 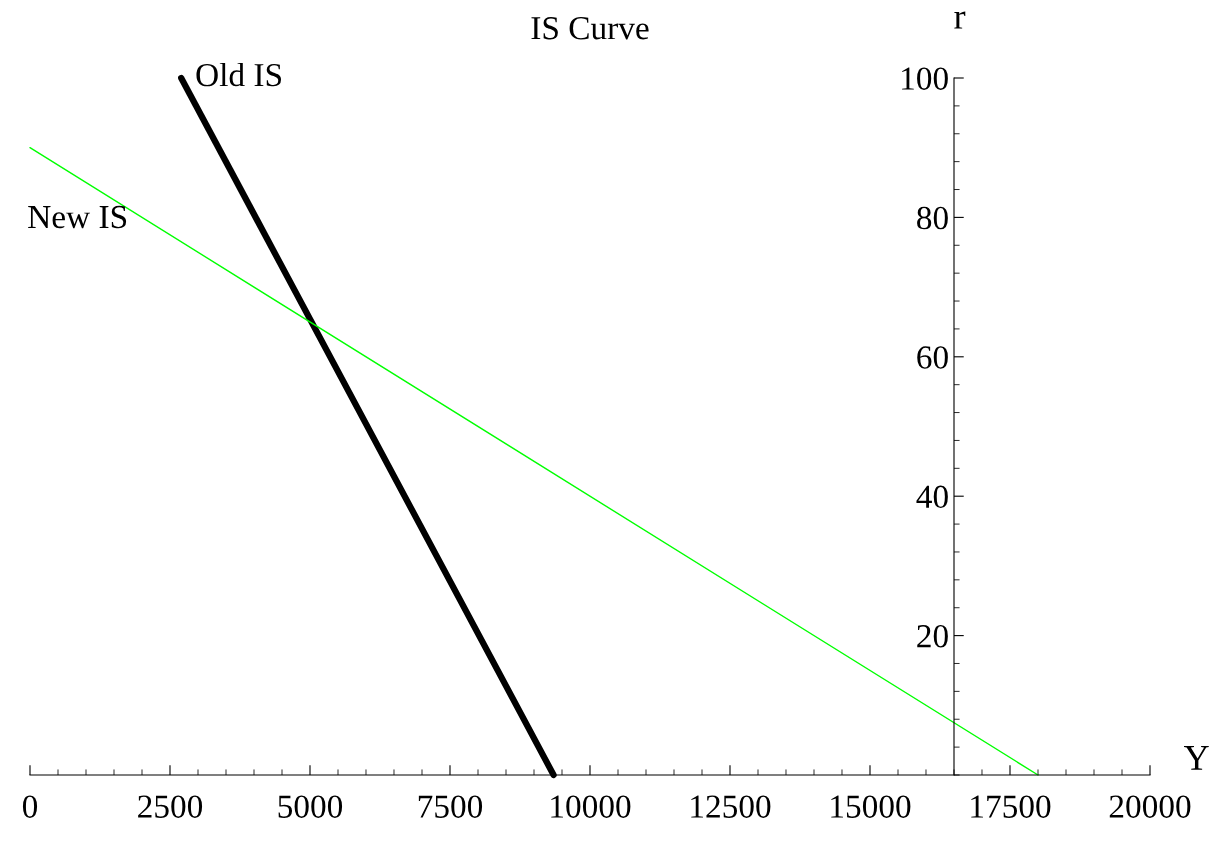 What do you see at coordinates (932, 497) in the screenshot?
I see `y-tick-label: 40` at bounding box center [932, 497].